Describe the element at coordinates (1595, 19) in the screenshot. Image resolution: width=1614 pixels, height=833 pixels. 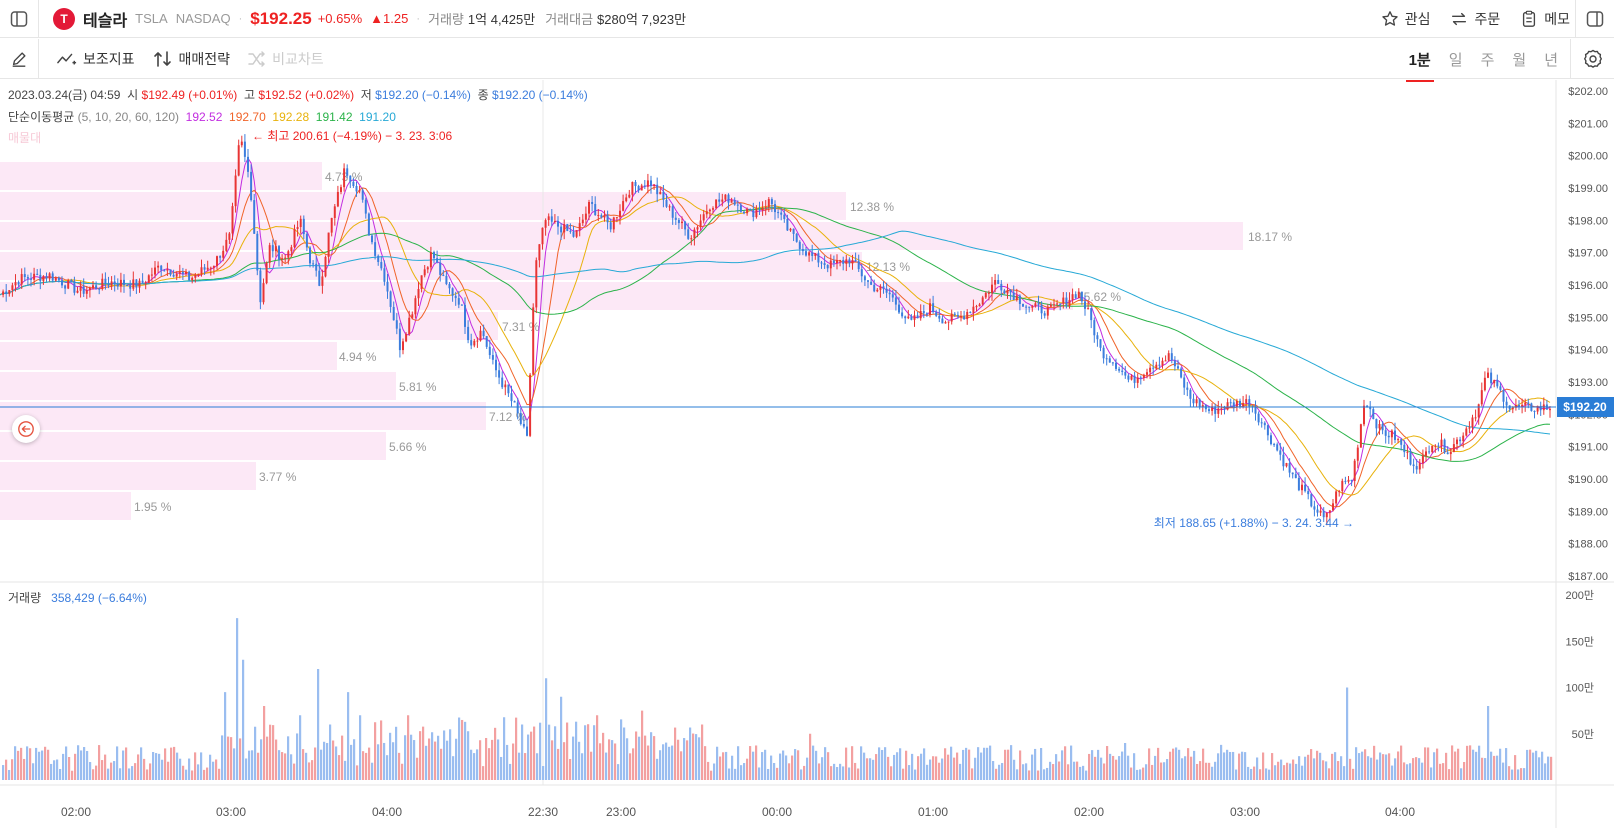
I see `right-panel-toggle-button` at that location.